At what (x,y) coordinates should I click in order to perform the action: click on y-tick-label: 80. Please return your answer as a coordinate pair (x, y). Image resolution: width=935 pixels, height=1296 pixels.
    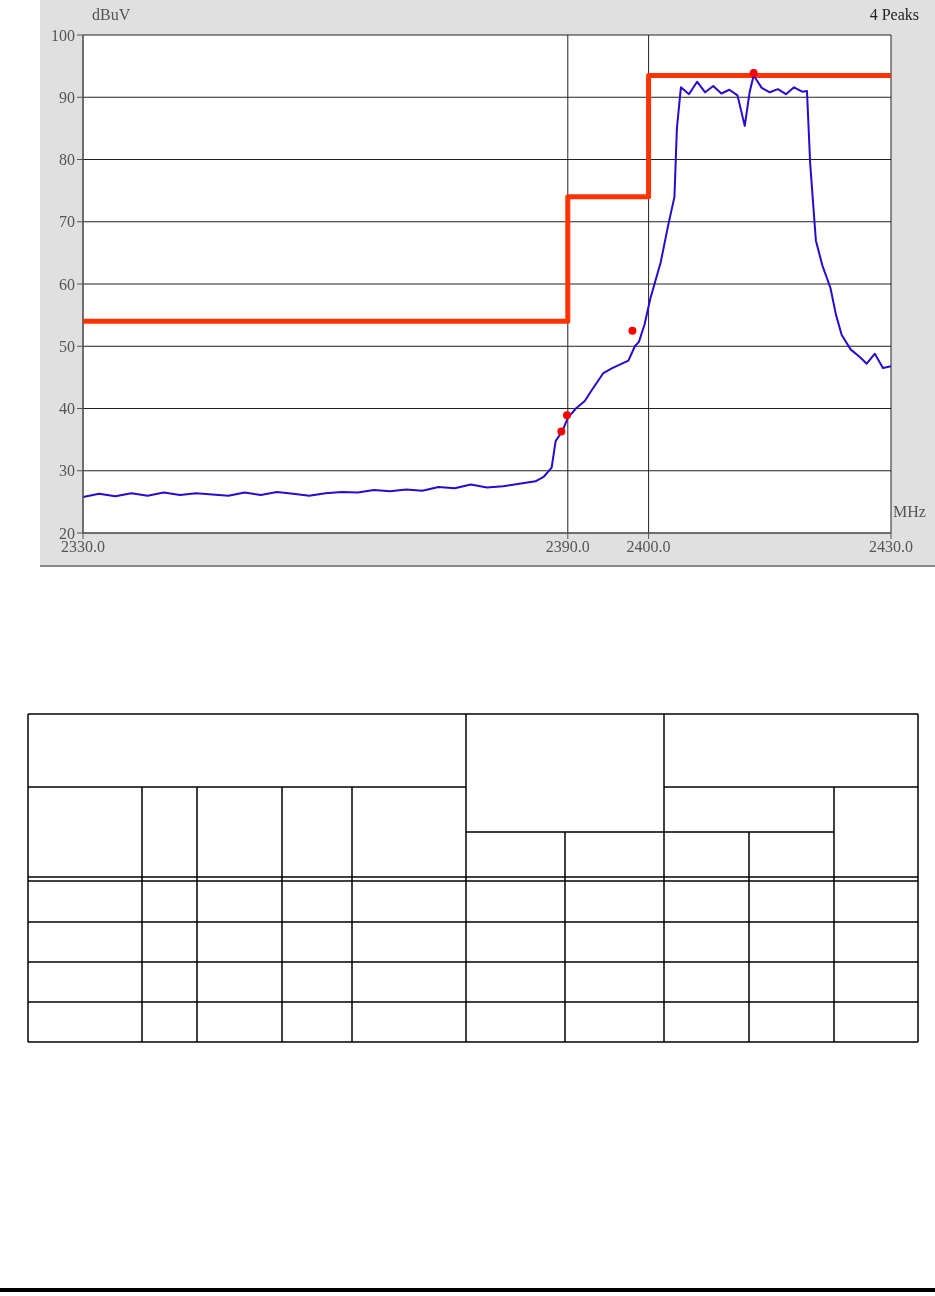
    Looking at the image, I should click on (67, 160).